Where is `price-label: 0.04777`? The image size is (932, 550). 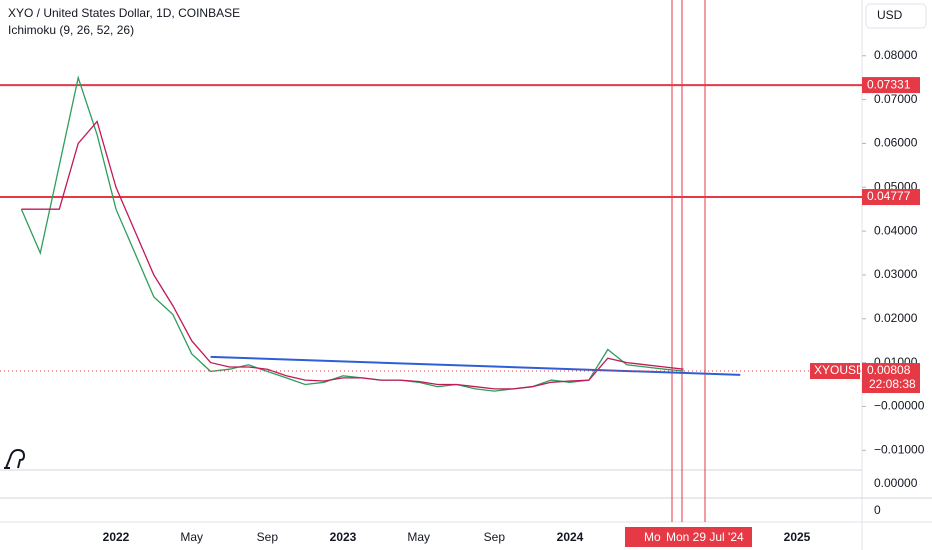 price-label: 0.04777 is located at coordinates (889, 196).